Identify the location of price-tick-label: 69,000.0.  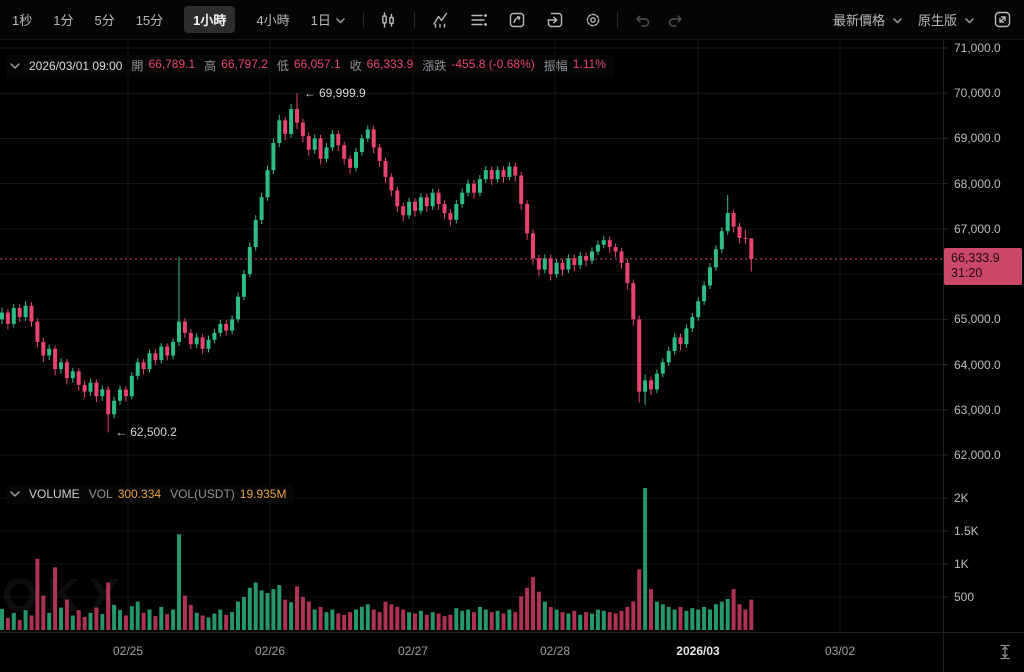
(977, 138).